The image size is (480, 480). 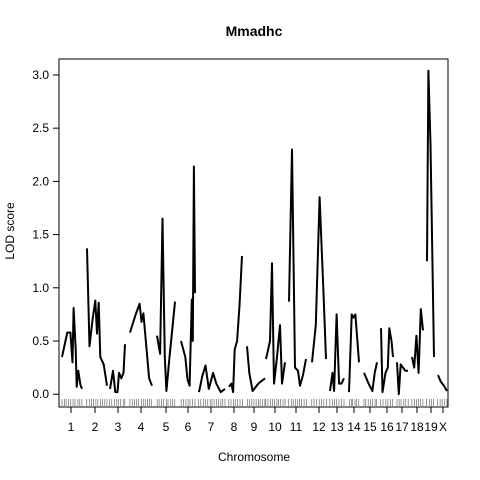 I want to click on x-tick-label-chr-10: 10, so click(x=275, y=427).